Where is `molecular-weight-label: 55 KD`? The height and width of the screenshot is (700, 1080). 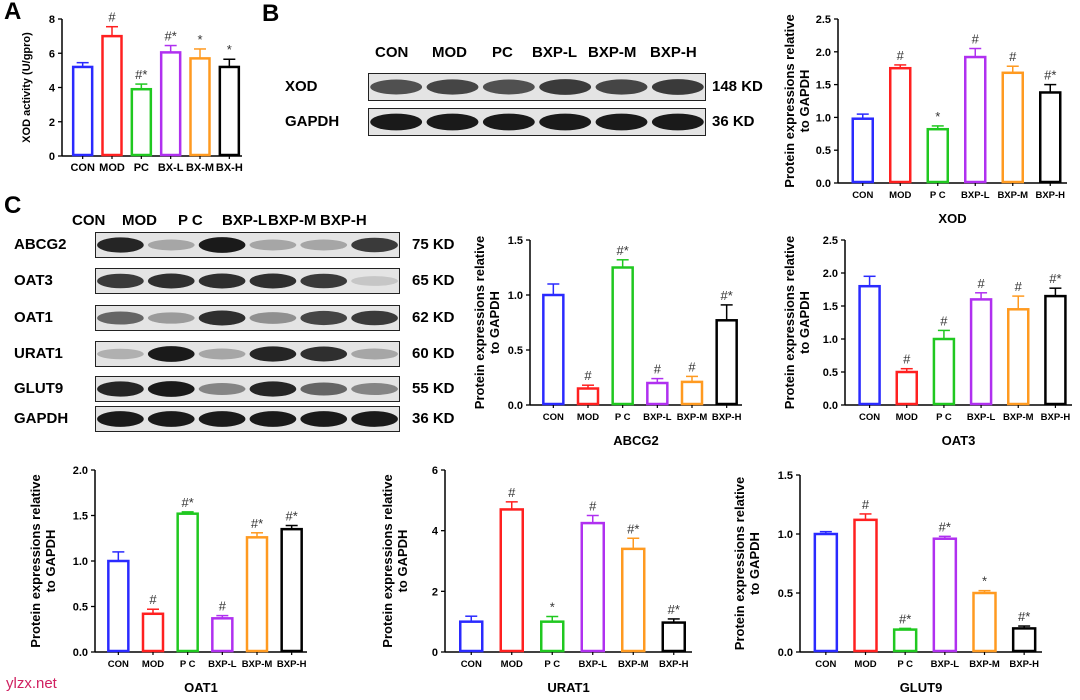
molecular-weight-label: 55 KD is located at coordinates (433, 388).